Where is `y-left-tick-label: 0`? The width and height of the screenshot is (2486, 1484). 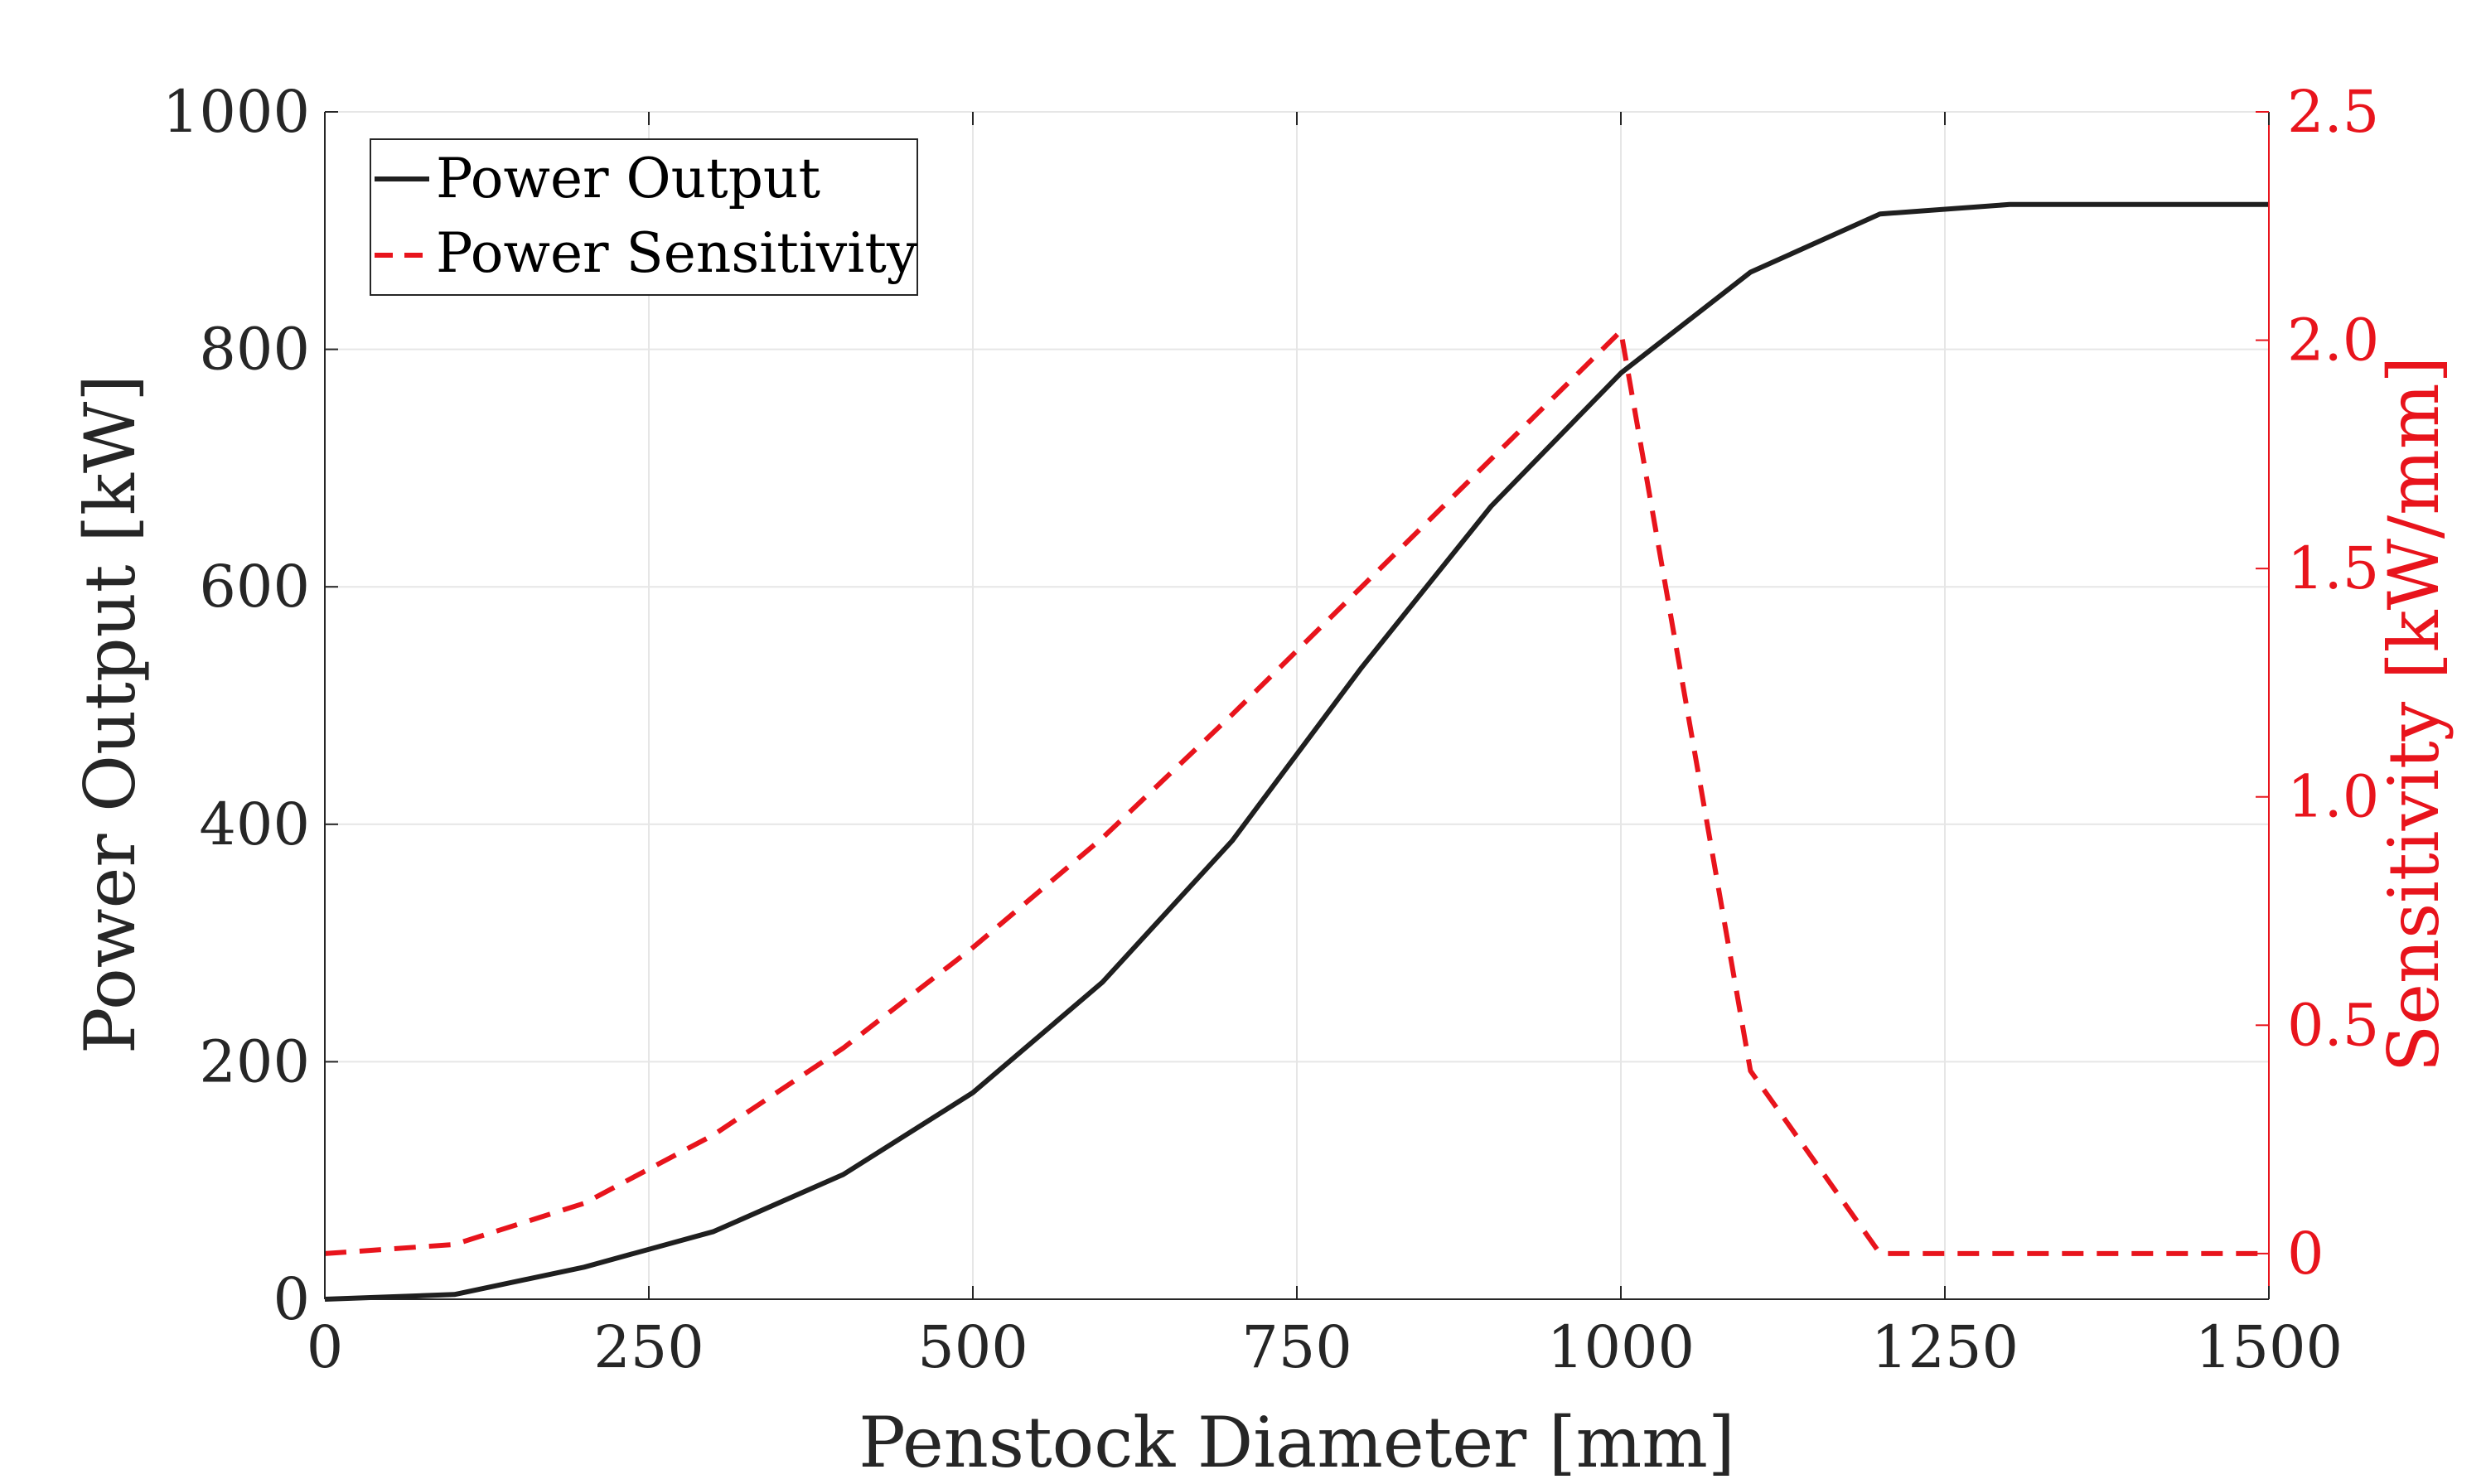 y-left-tick-label: 0 is located at coordinates (291, 1299).